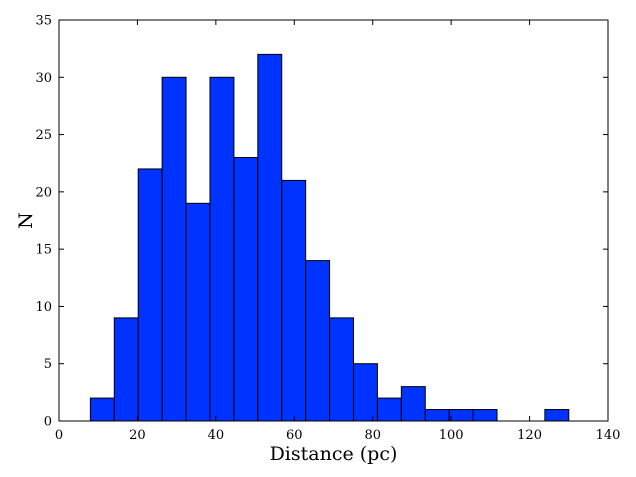 The image size is (636, 477). Describe the element at coordinates (451, 435) in the screenshot. I see `x-tick-label: 100` at that location.